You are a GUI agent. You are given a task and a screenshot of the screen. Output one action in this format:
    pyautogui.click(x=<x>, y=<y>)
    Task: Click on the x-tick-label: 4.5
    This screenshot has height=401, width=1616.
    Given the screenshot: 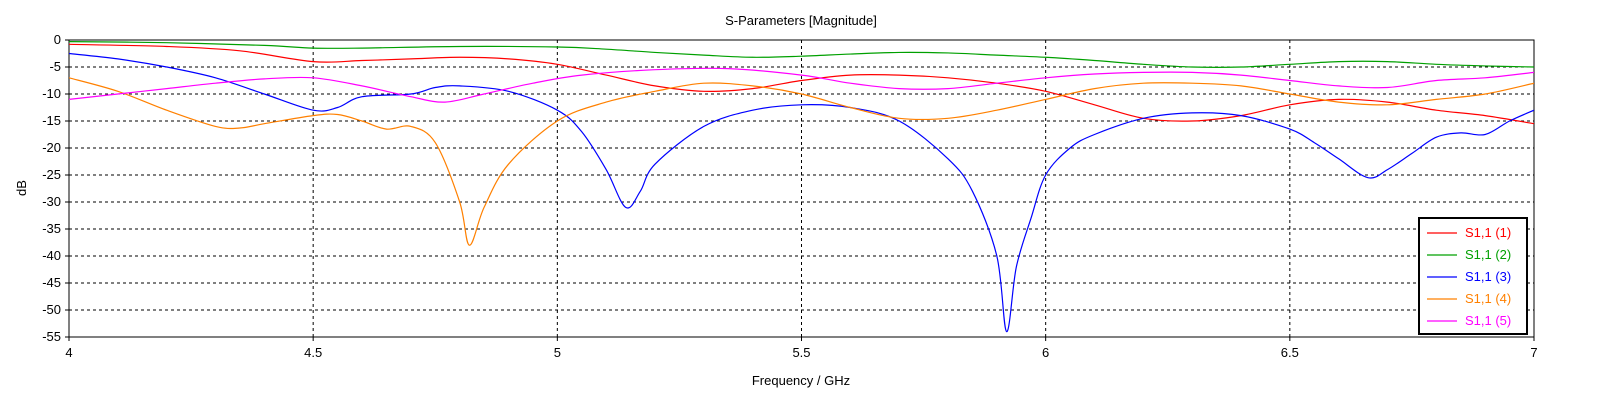 What is the action you would take?
    pyautogui.click(x=313, y=352)
    